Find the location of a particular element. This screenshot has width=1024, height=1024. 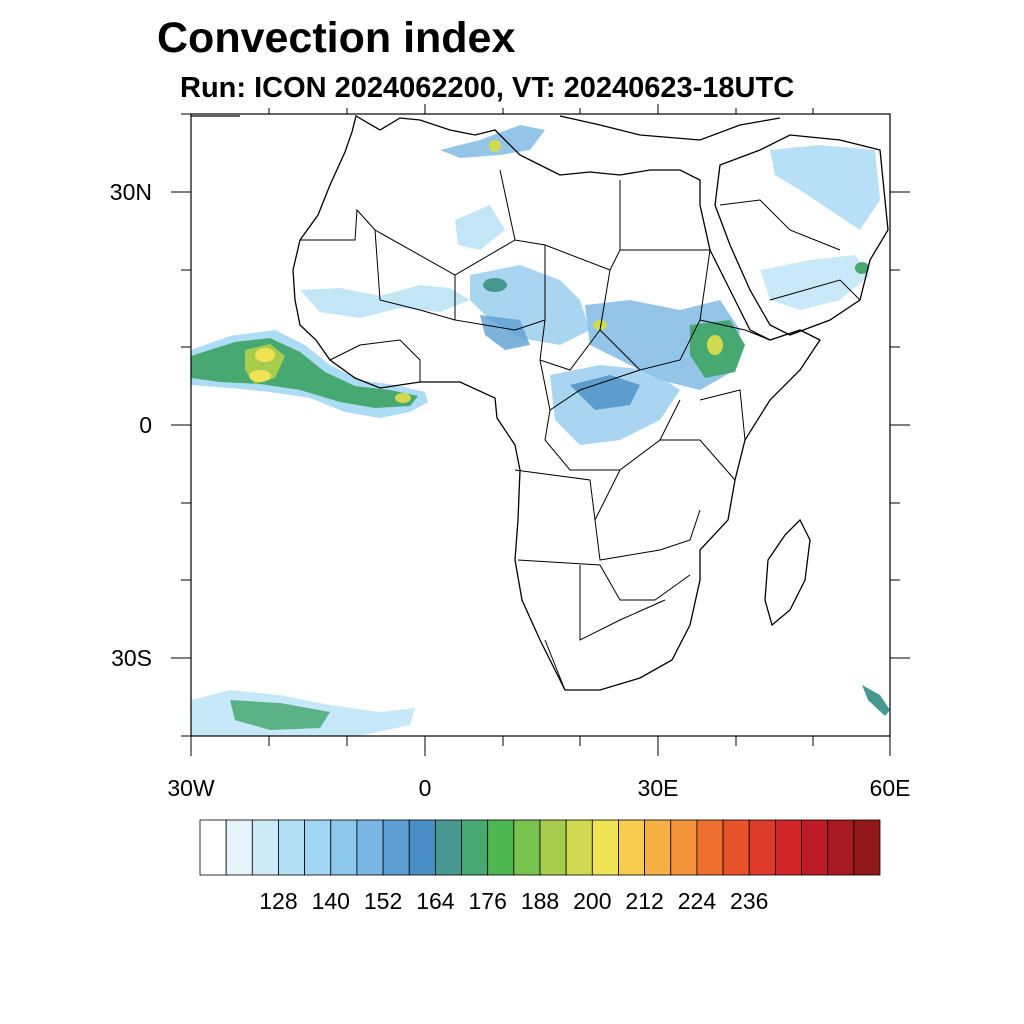

lon-label-60e: 60E is located at coordinates (890, 788).